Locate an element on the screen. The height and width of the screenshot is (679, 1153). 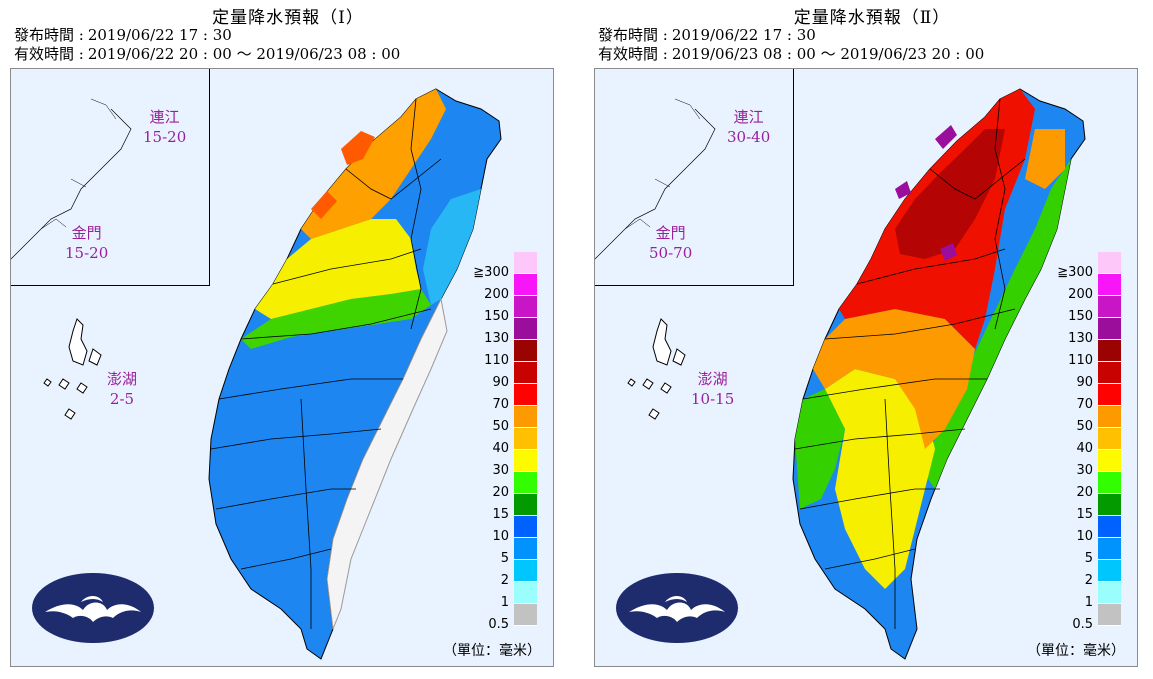
cwb-logo-icon is located at coordinates (677, 608).